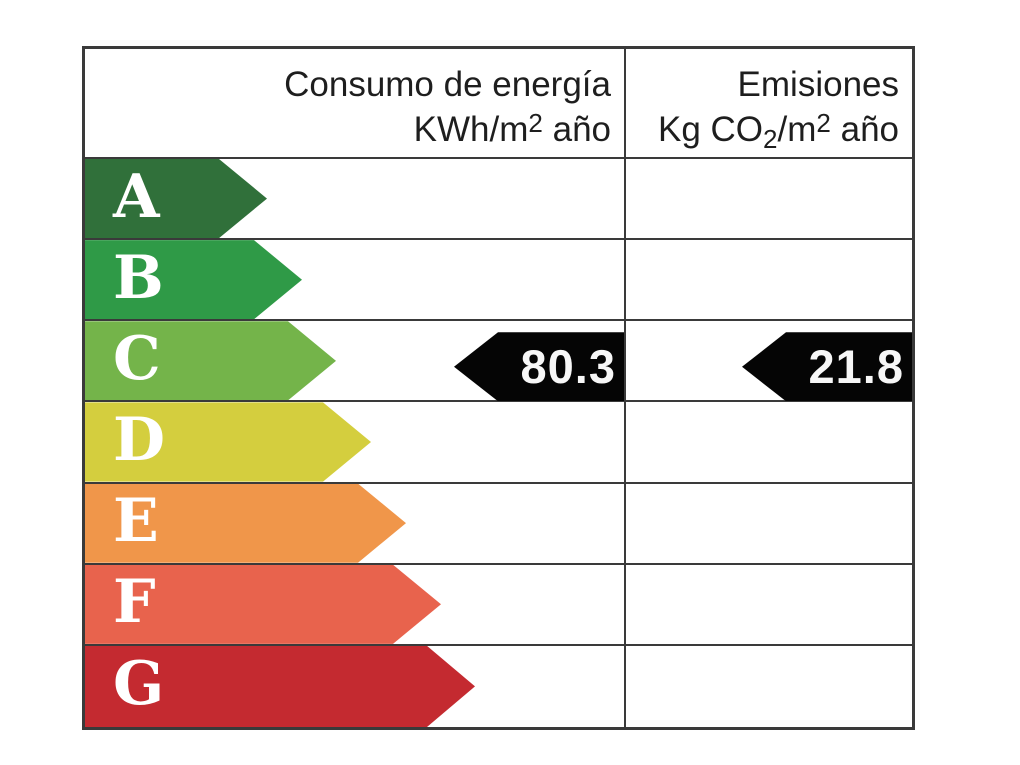 The width and height of the screenshot is (1020, 765). What do you see at coordinates (139, 684) in the screenshot?
I see `rating-letter-g: G` at bounding box center [139, 684].